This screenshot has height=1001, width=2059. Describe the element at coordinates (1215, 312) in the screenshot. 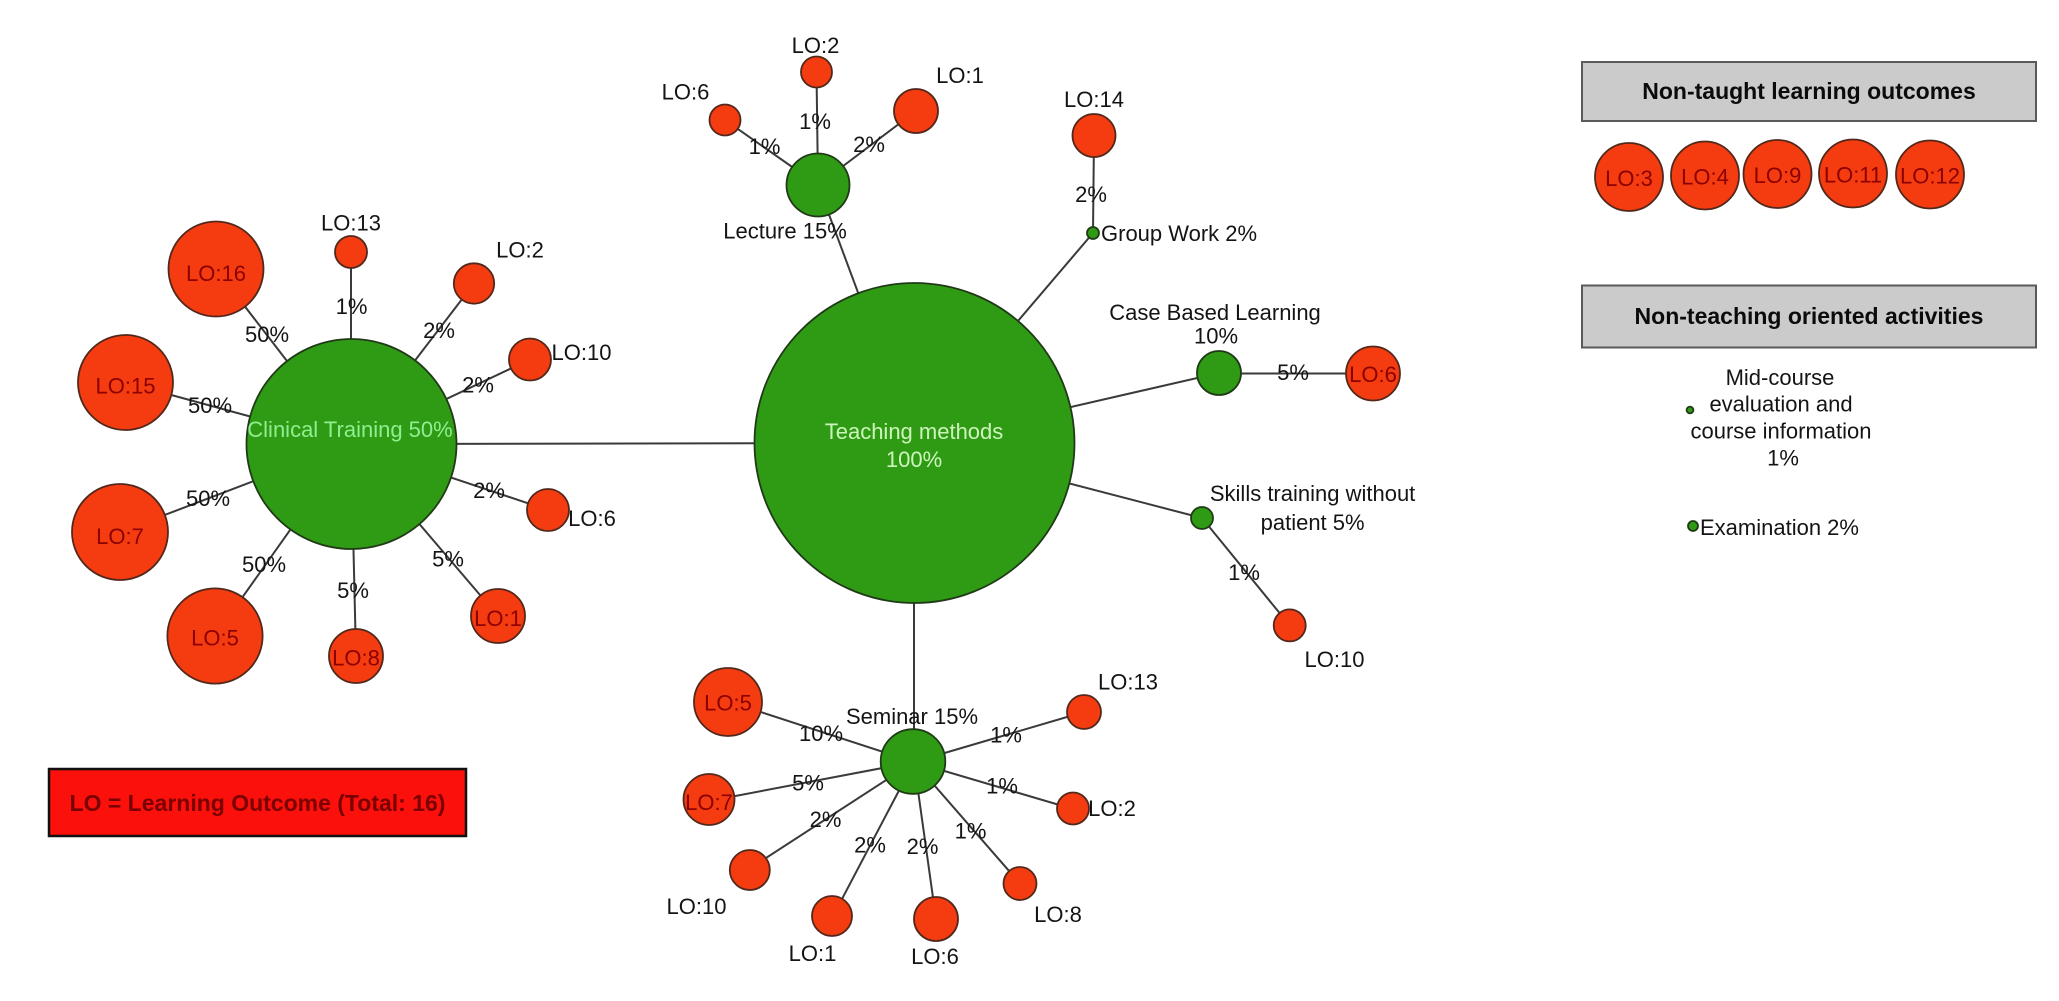

I see `svg-text: Case Based Learning` at that location.